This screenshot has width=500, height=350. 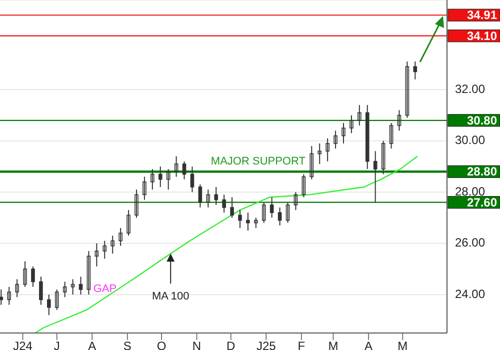 I want to click on y-tick-label: 26.00, so click(x=470, y=243).